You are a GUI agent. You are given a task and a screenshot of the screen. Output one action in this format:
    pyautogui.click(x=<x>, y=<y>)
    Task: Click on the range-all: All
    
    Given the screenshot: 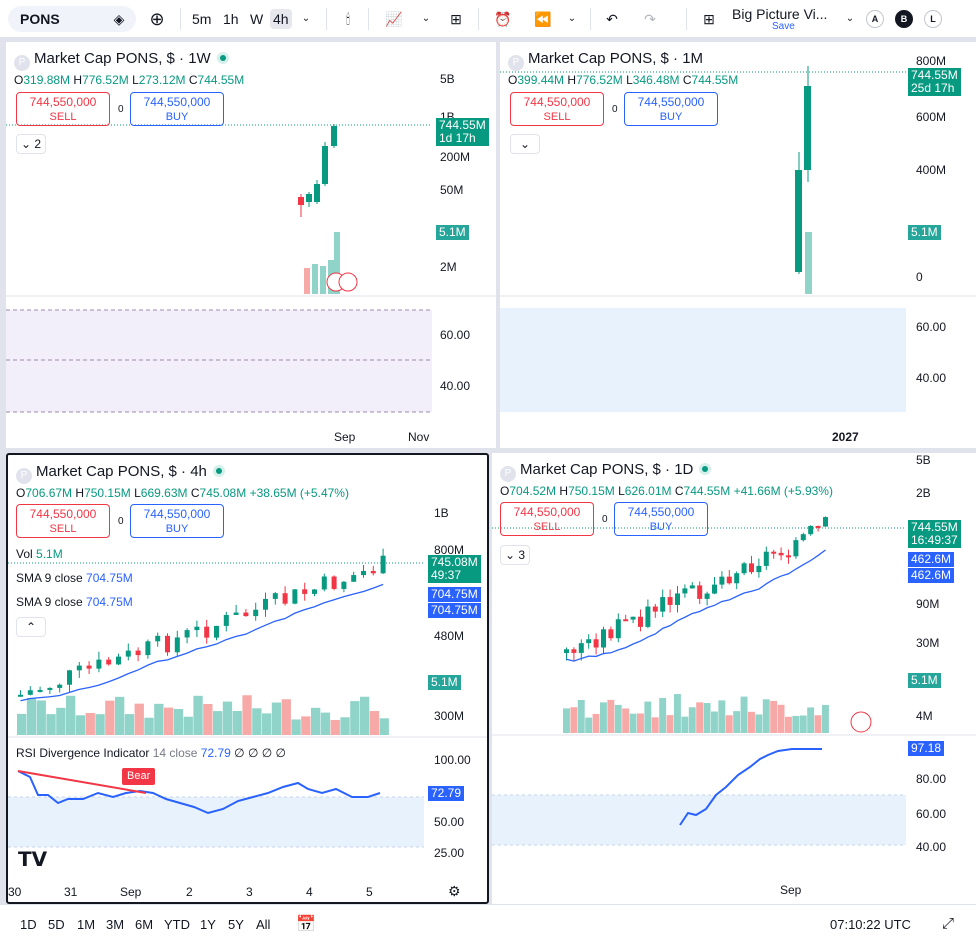 What is the action you would take?
    pyautogui.click(x=263, y=924)
    